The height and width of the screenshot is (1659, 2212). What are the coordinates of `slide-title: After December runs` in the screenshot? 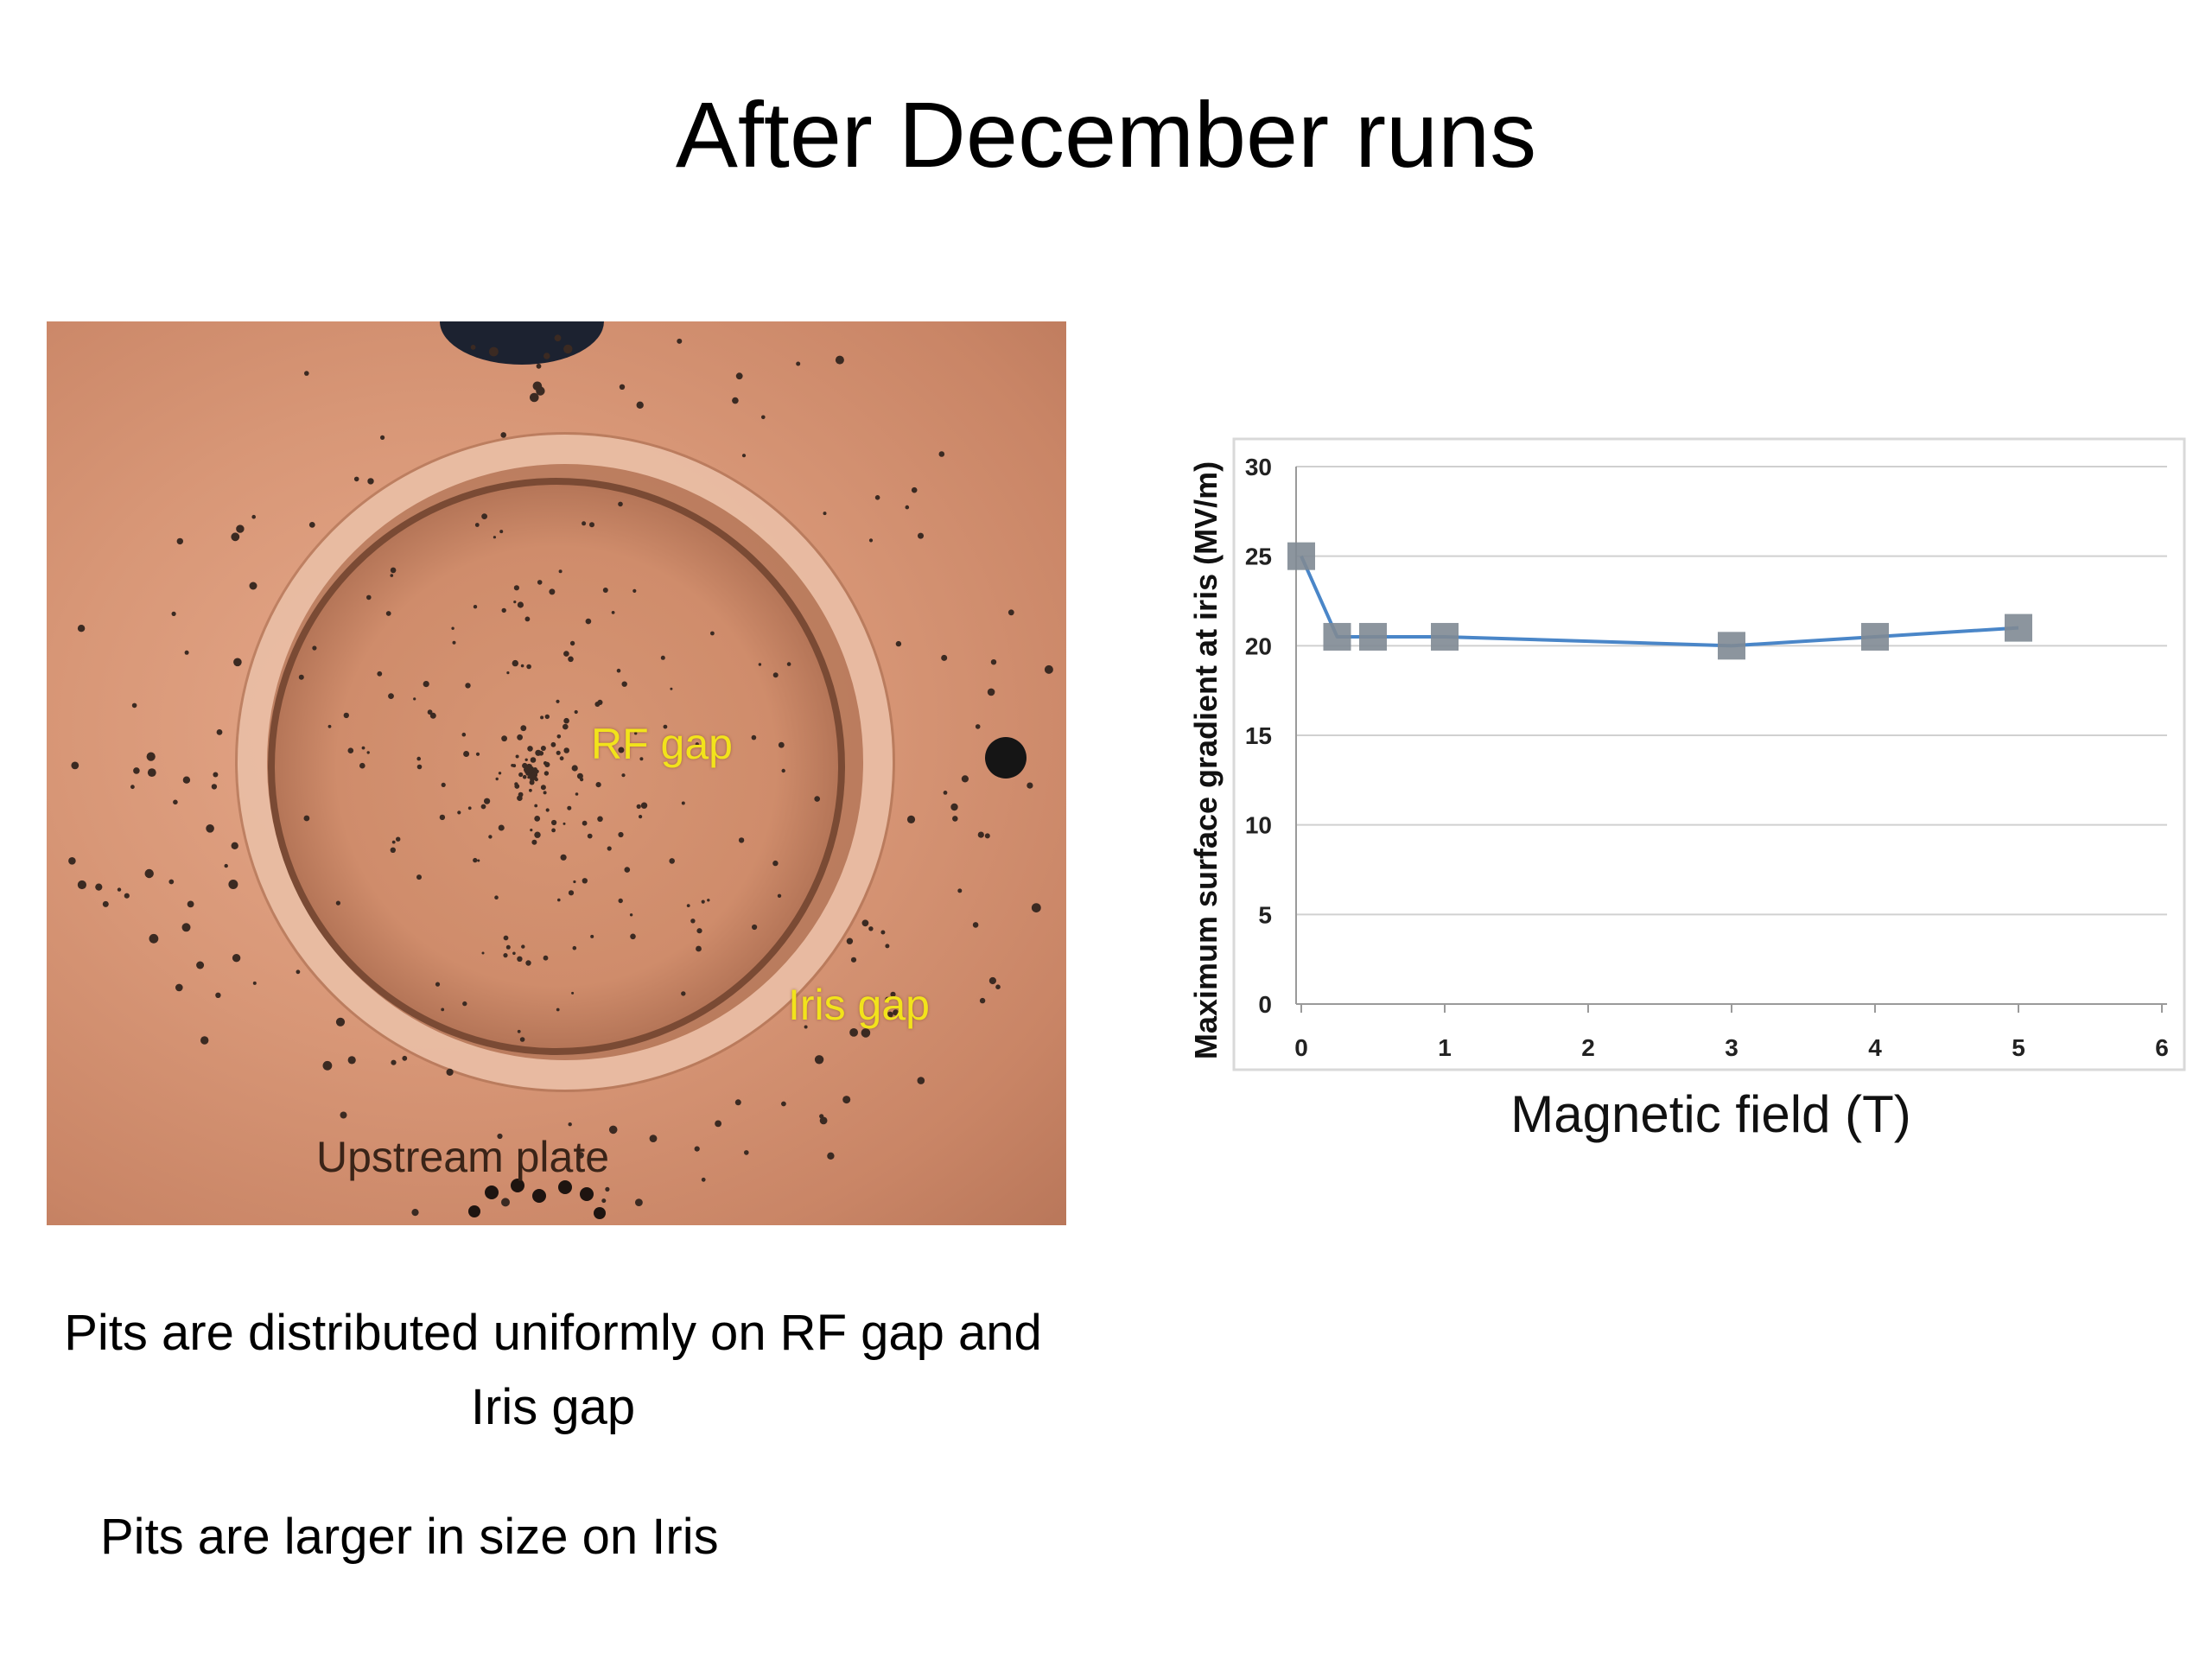 It's located at (1106, 134).